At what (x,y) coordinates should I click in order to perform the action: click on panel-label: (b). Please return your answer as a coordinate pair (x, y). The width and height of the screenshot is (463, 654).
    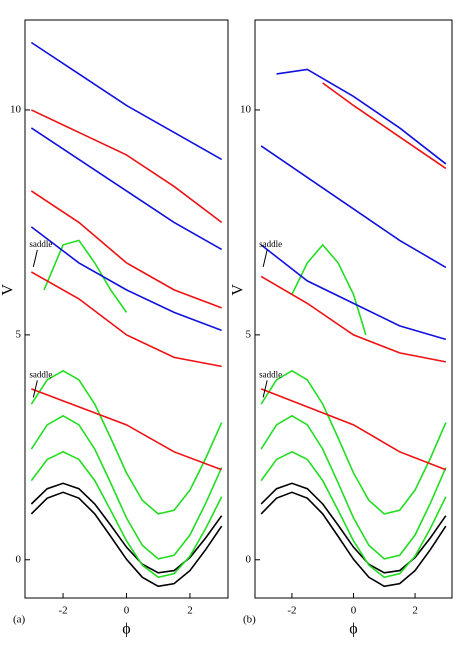
    Looking at the image, I should click on (249, 620).